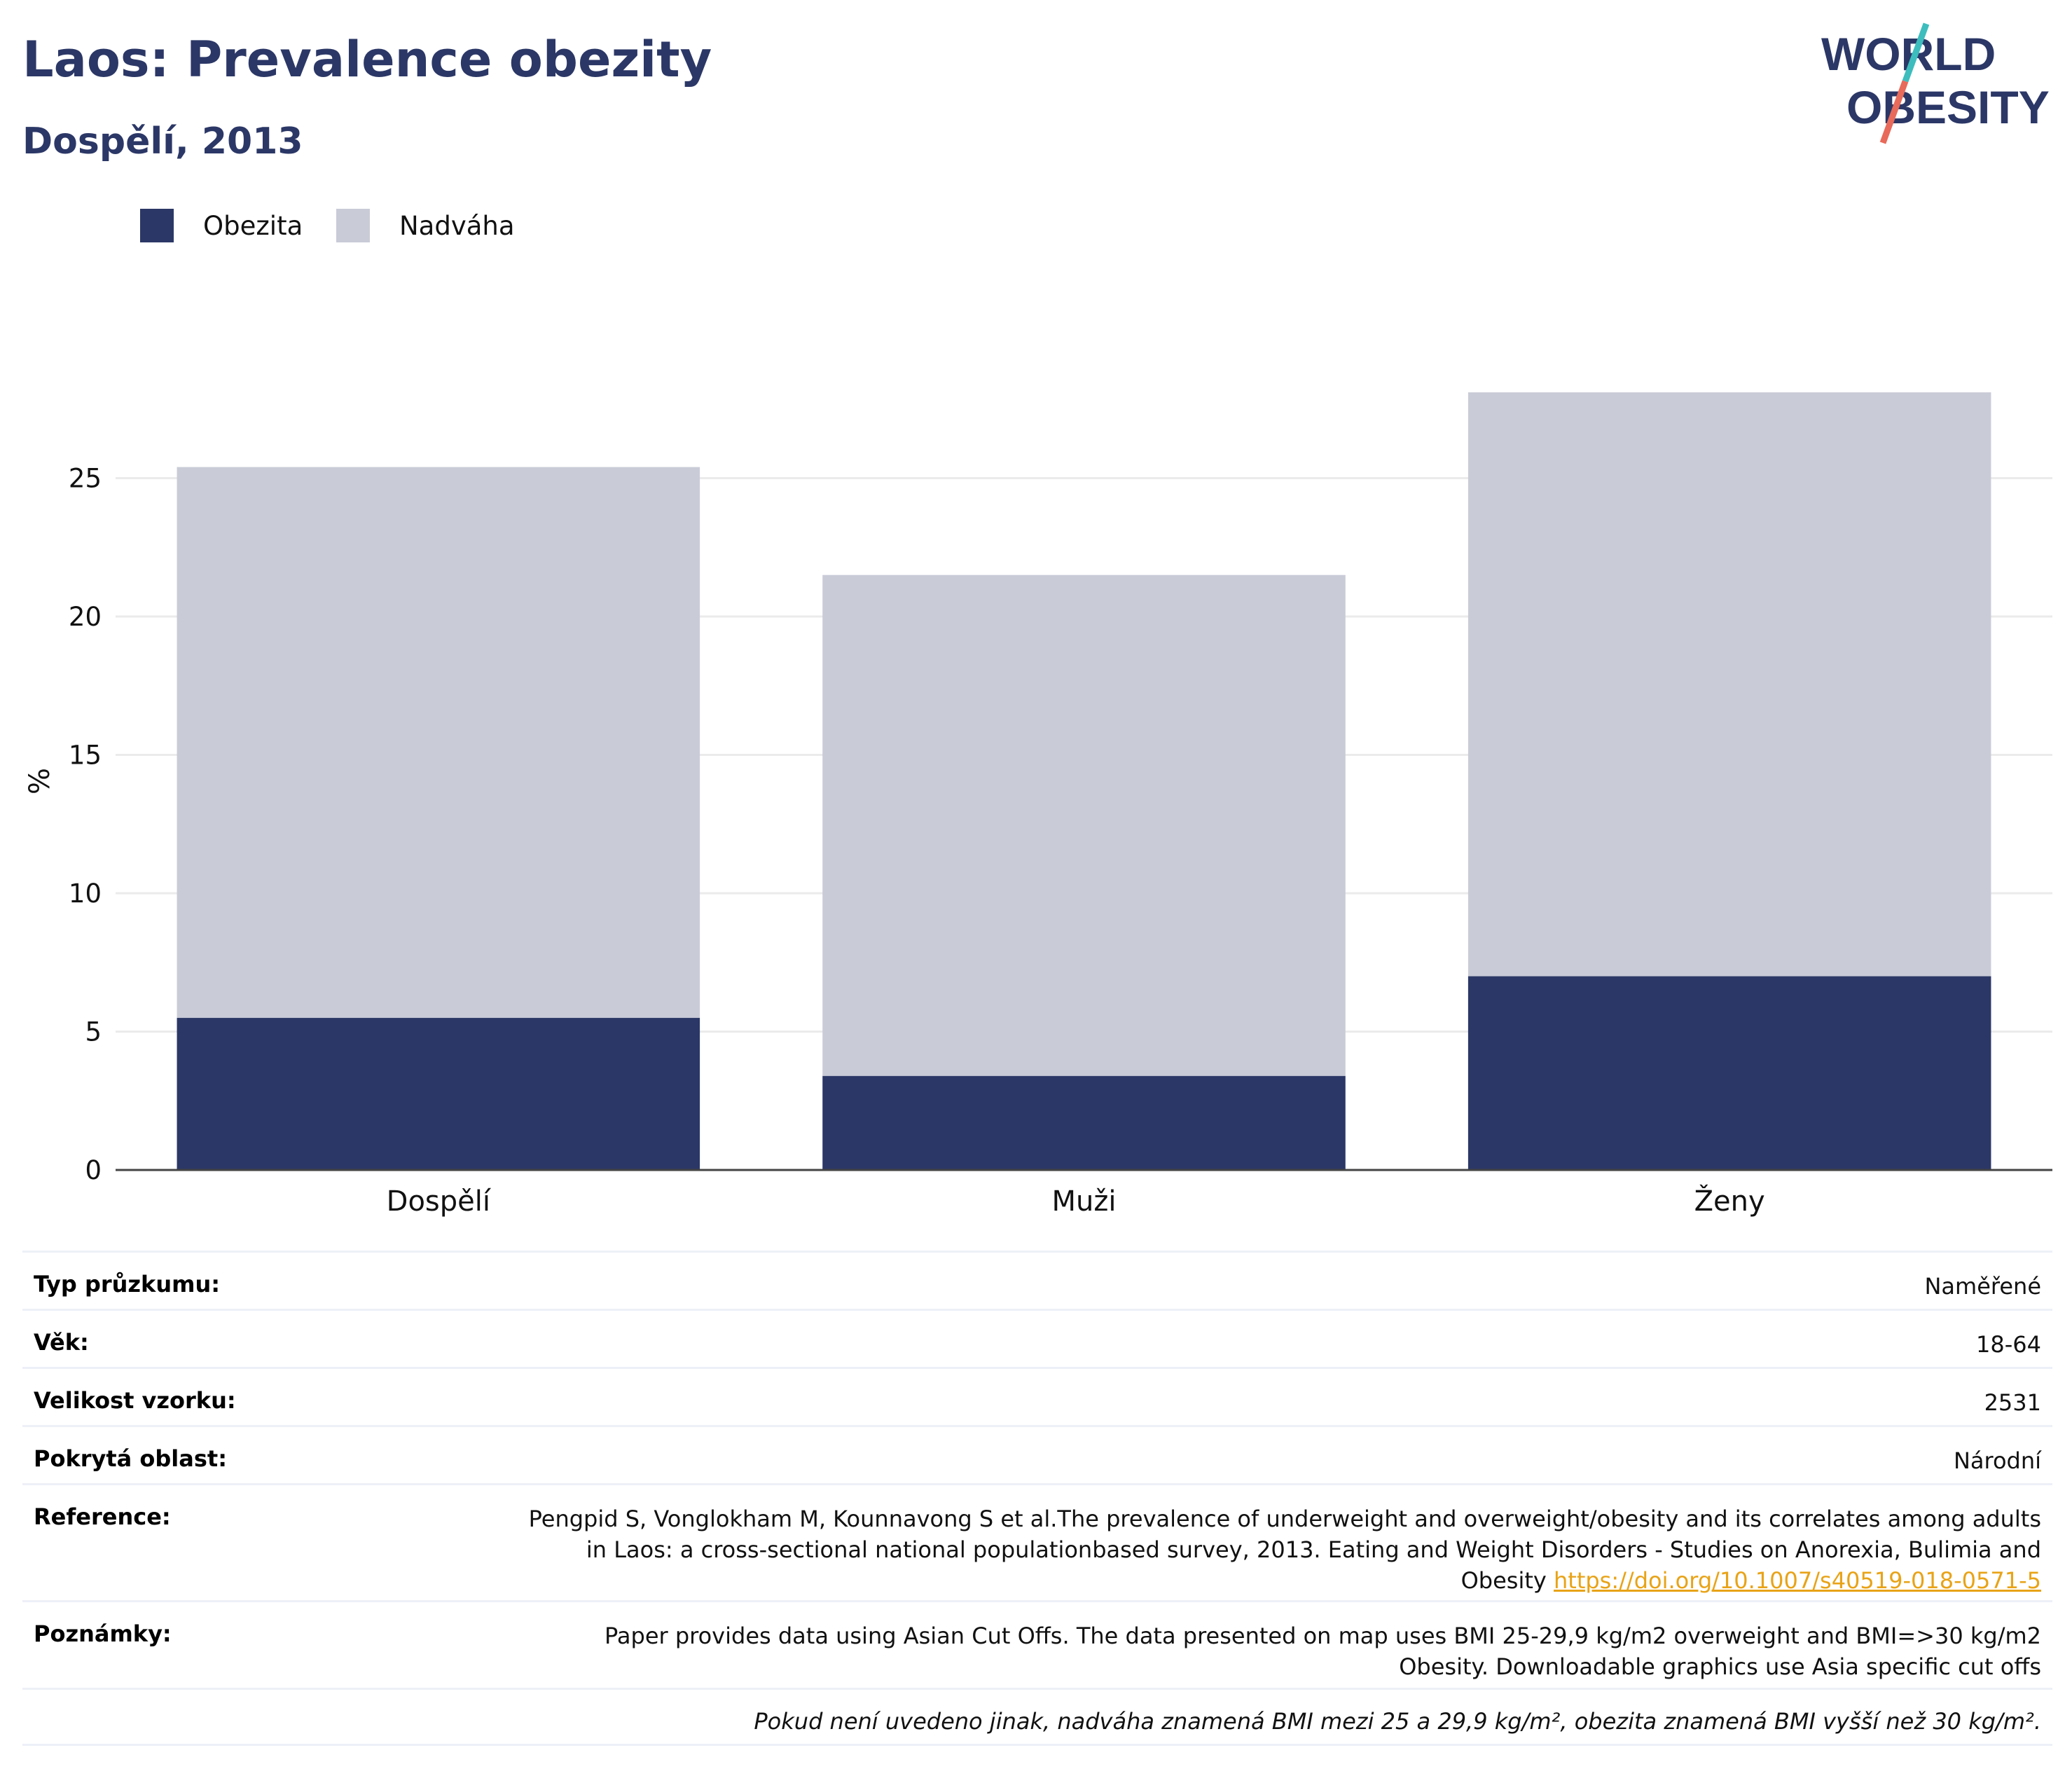  Describe the element at coordinates (353, 226) in the screenshot. I see `legend-swatch-overweight` at that location.